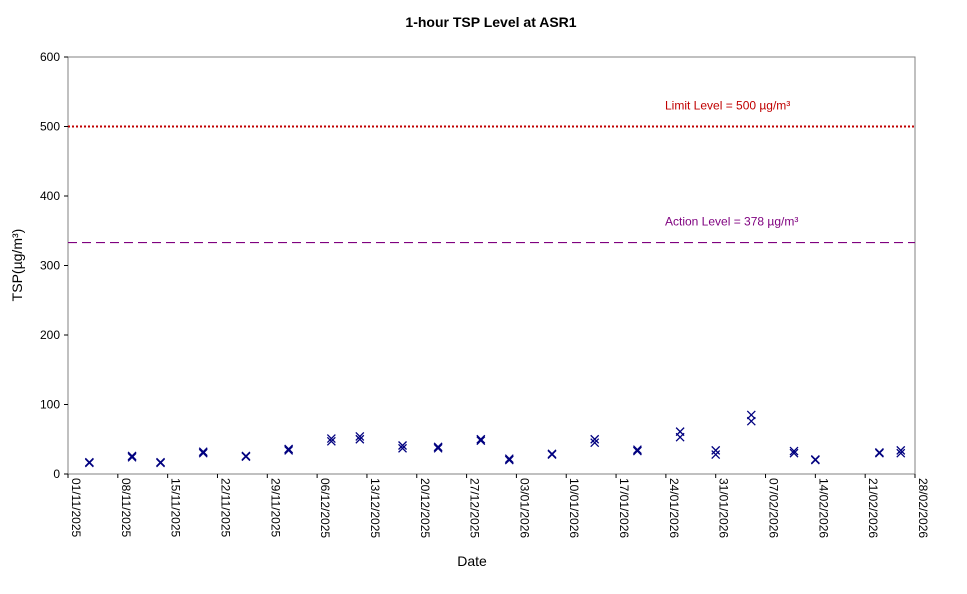  What do you see at coordinates (724, 508) in the screenshot?
I see `x-tick-label: 31/01/2026` at bounding box center [724, 508].